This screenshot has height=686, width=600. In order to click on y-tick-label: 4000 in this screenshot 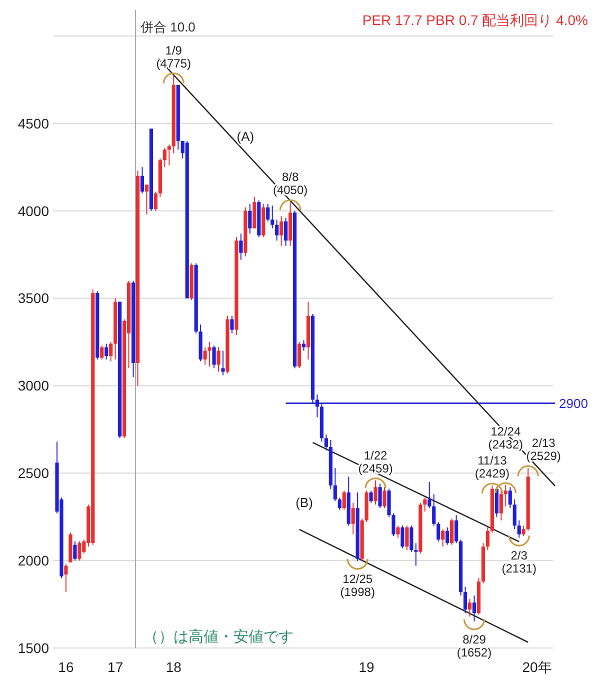, I will do `click(34, 210)`.